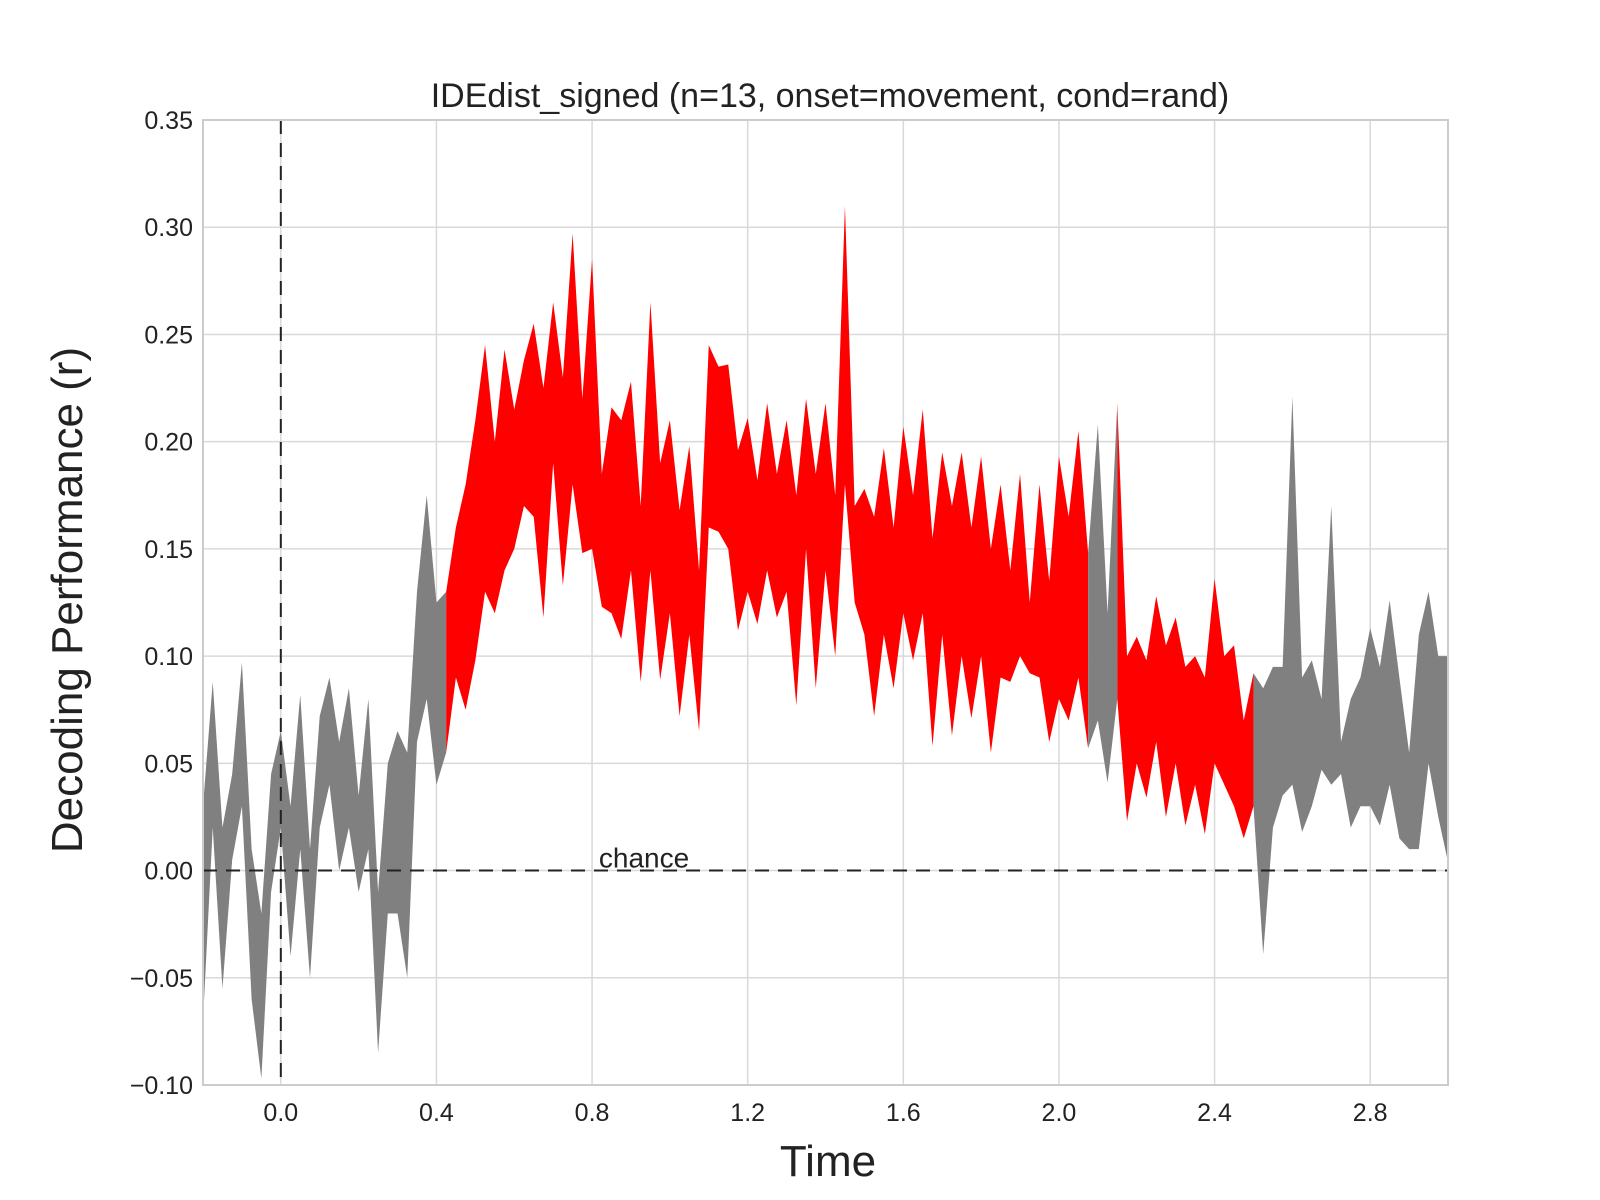 The height and width of the screenshot is (1200, 1600). Describe the element at coordinates (903, 1113) in the screenshot. I see `x-tick-label: 1.6` at that location.